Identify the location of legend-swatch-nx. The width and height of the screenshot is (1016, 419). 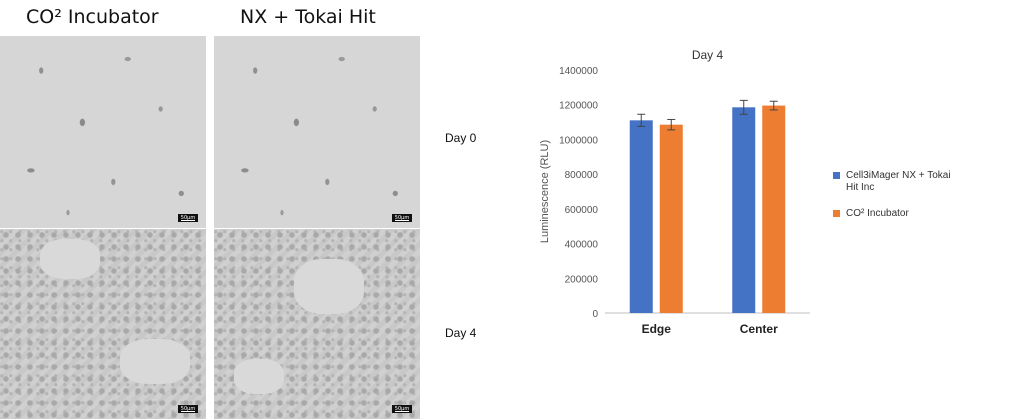
(836, 175).